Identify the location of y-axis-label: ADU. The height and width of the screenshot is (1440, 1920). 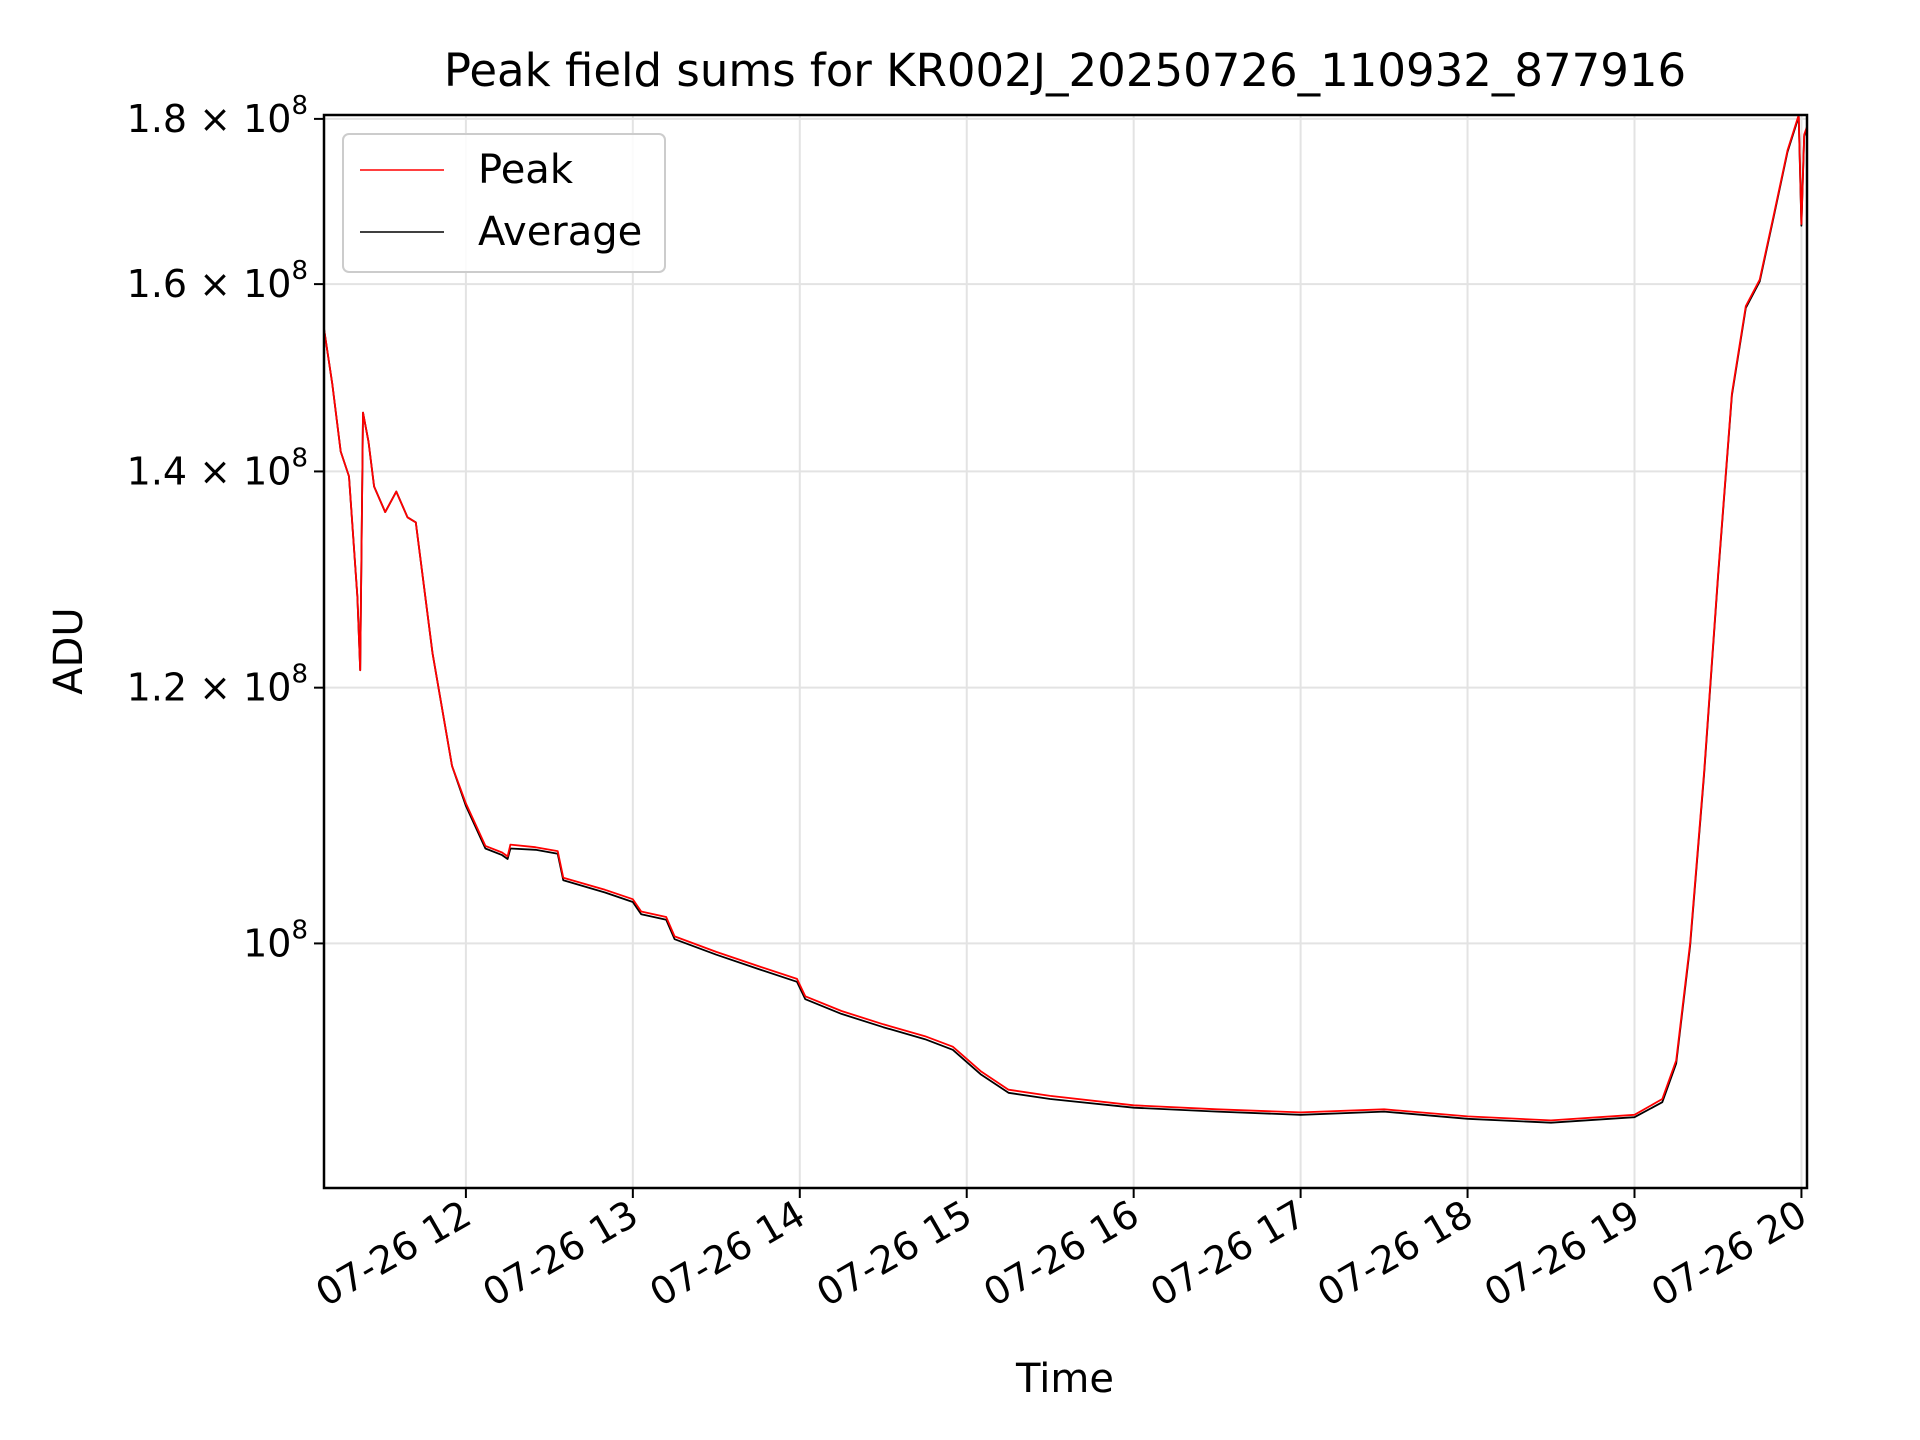
(69, 650).